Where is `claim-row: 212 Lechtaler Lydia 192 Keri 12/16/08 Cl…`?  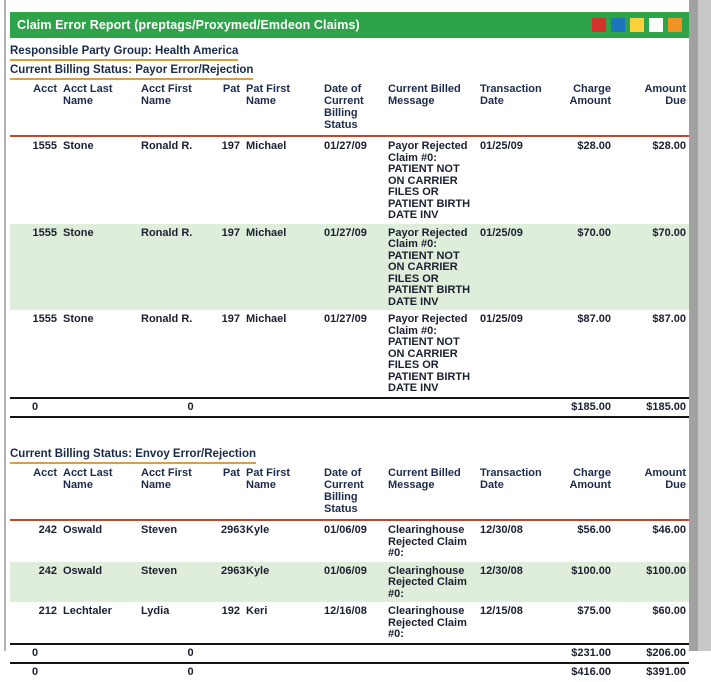
claim-row: 212 Lechtaler Lydia 192 Keri 12/16/08 Cl… is located at coordinates (349, 623).